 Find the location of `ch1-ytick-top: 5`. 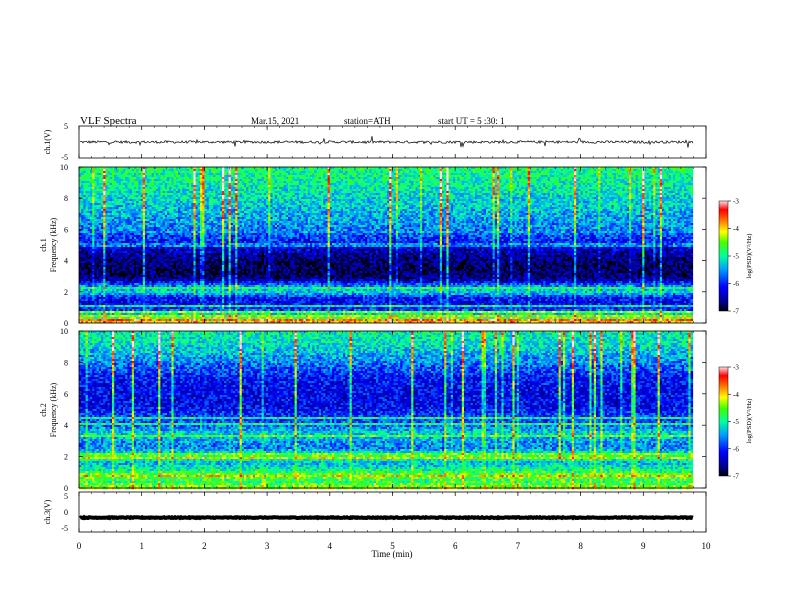

ch1-ytick-top: 5 is located at coordinates (66, 126).